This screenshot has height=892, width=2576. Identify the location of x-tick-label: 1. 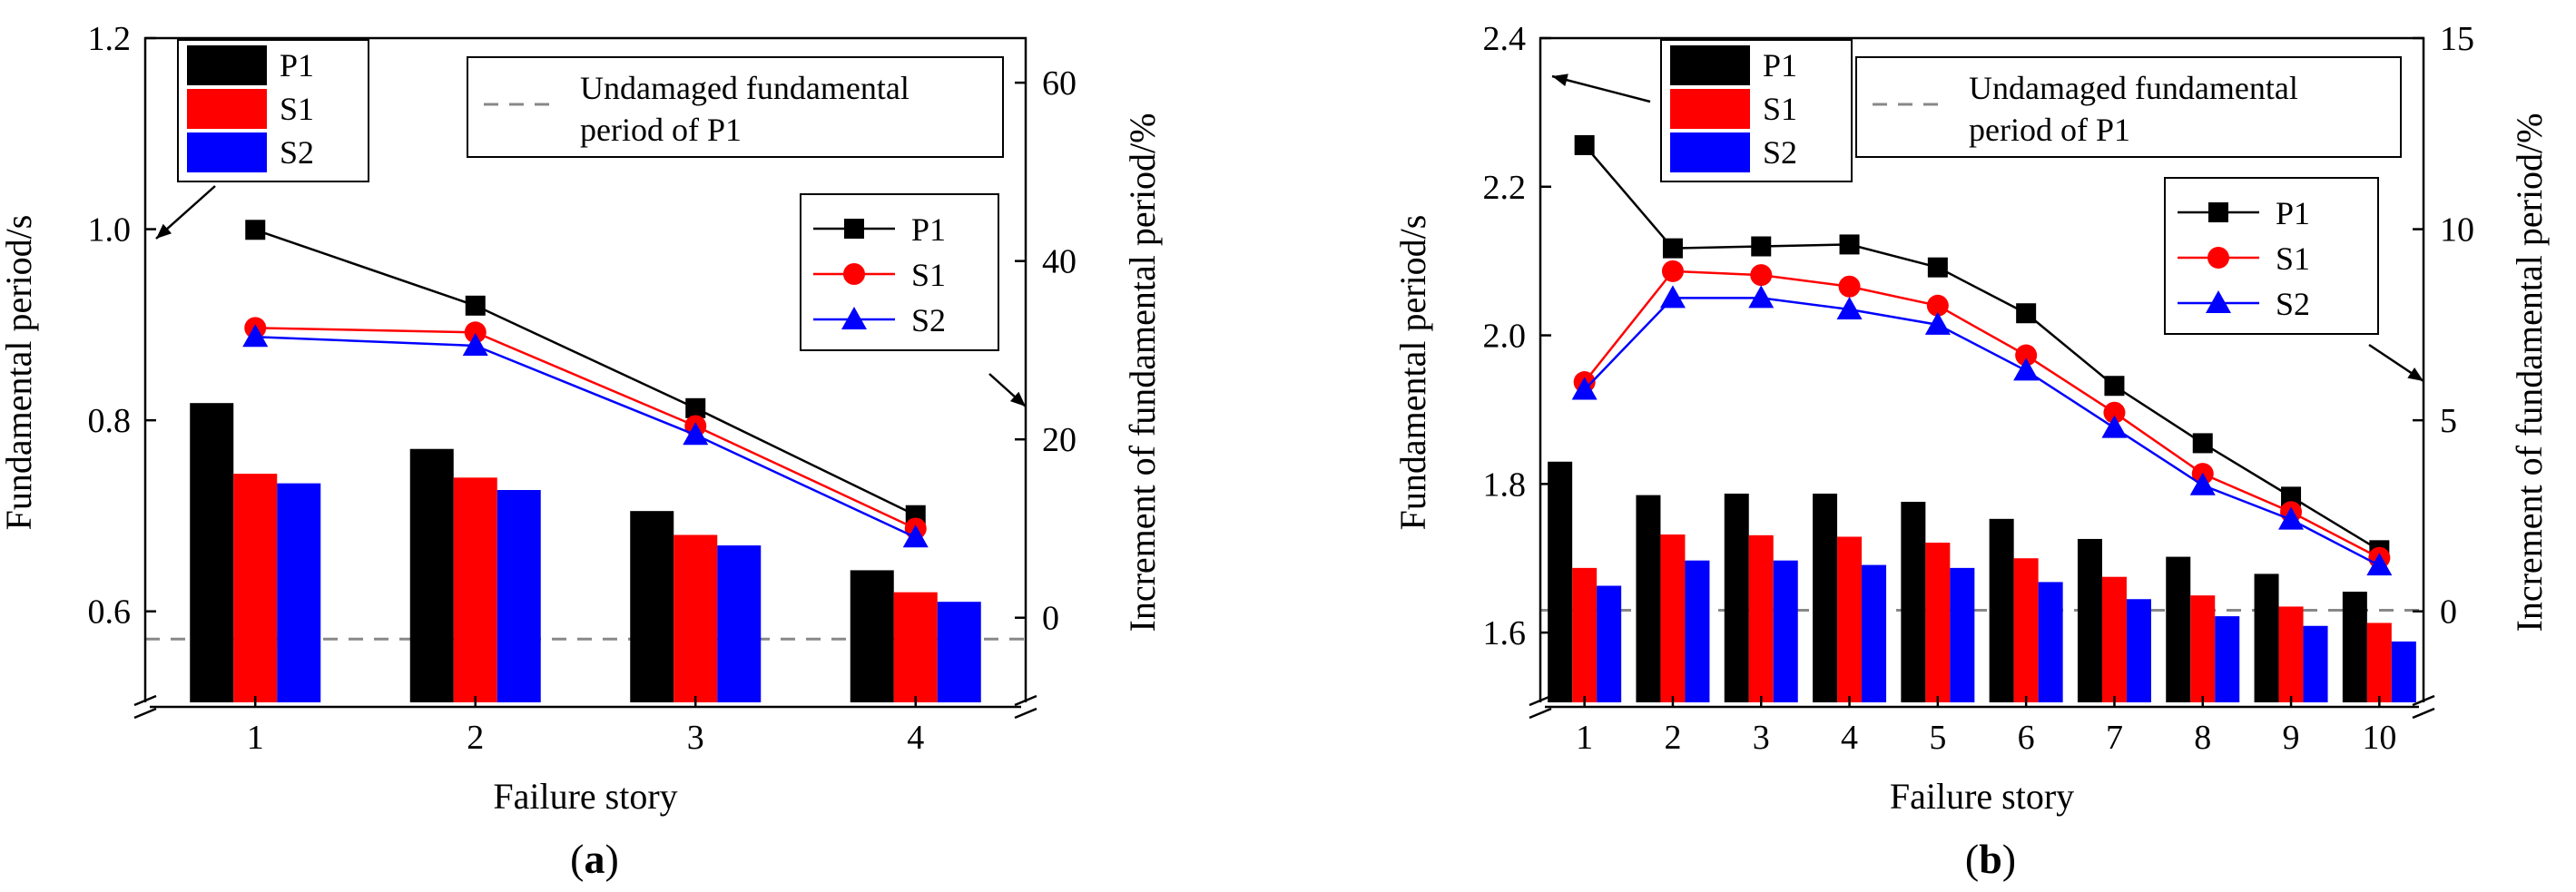
(255, 738).